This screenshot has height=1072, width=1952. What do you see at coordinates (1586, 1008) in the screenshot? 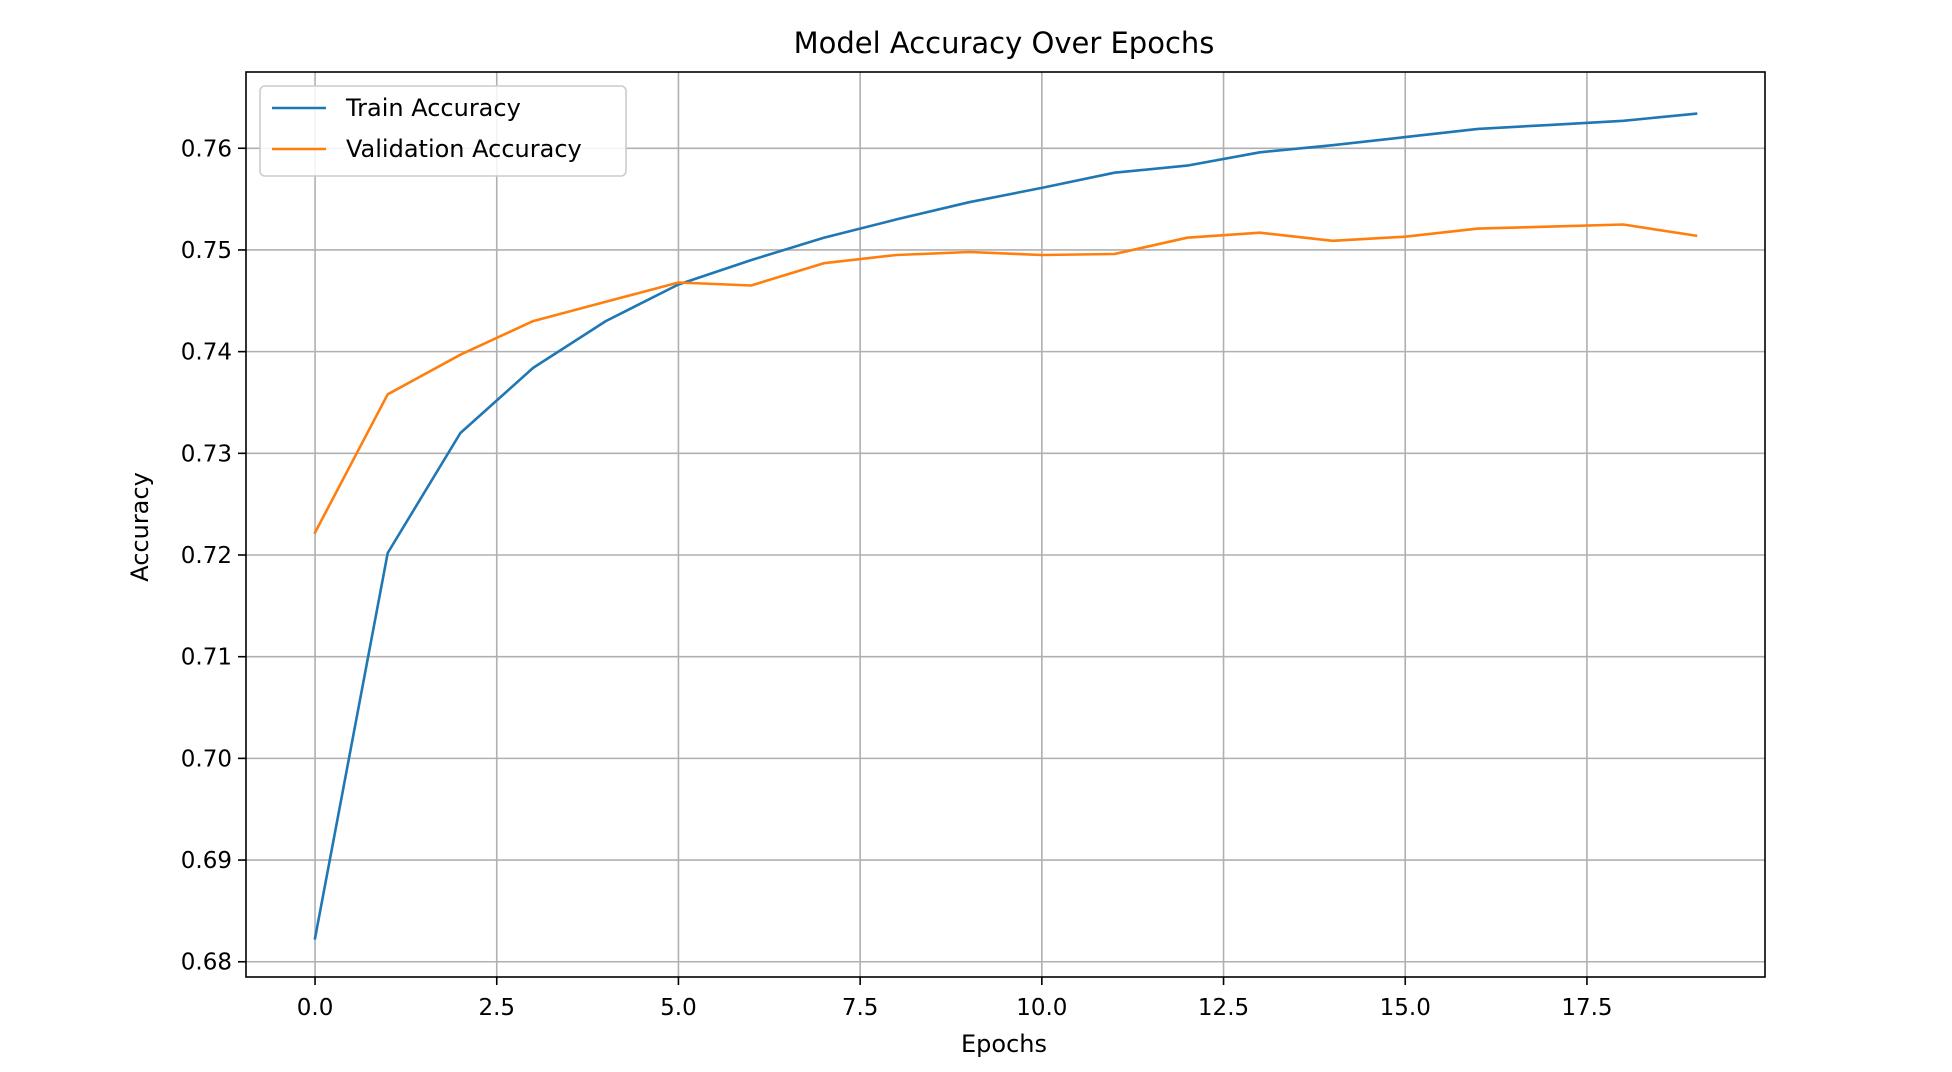
I see `x-tick-label: 17.5` at bounding box center [1586, 1008].